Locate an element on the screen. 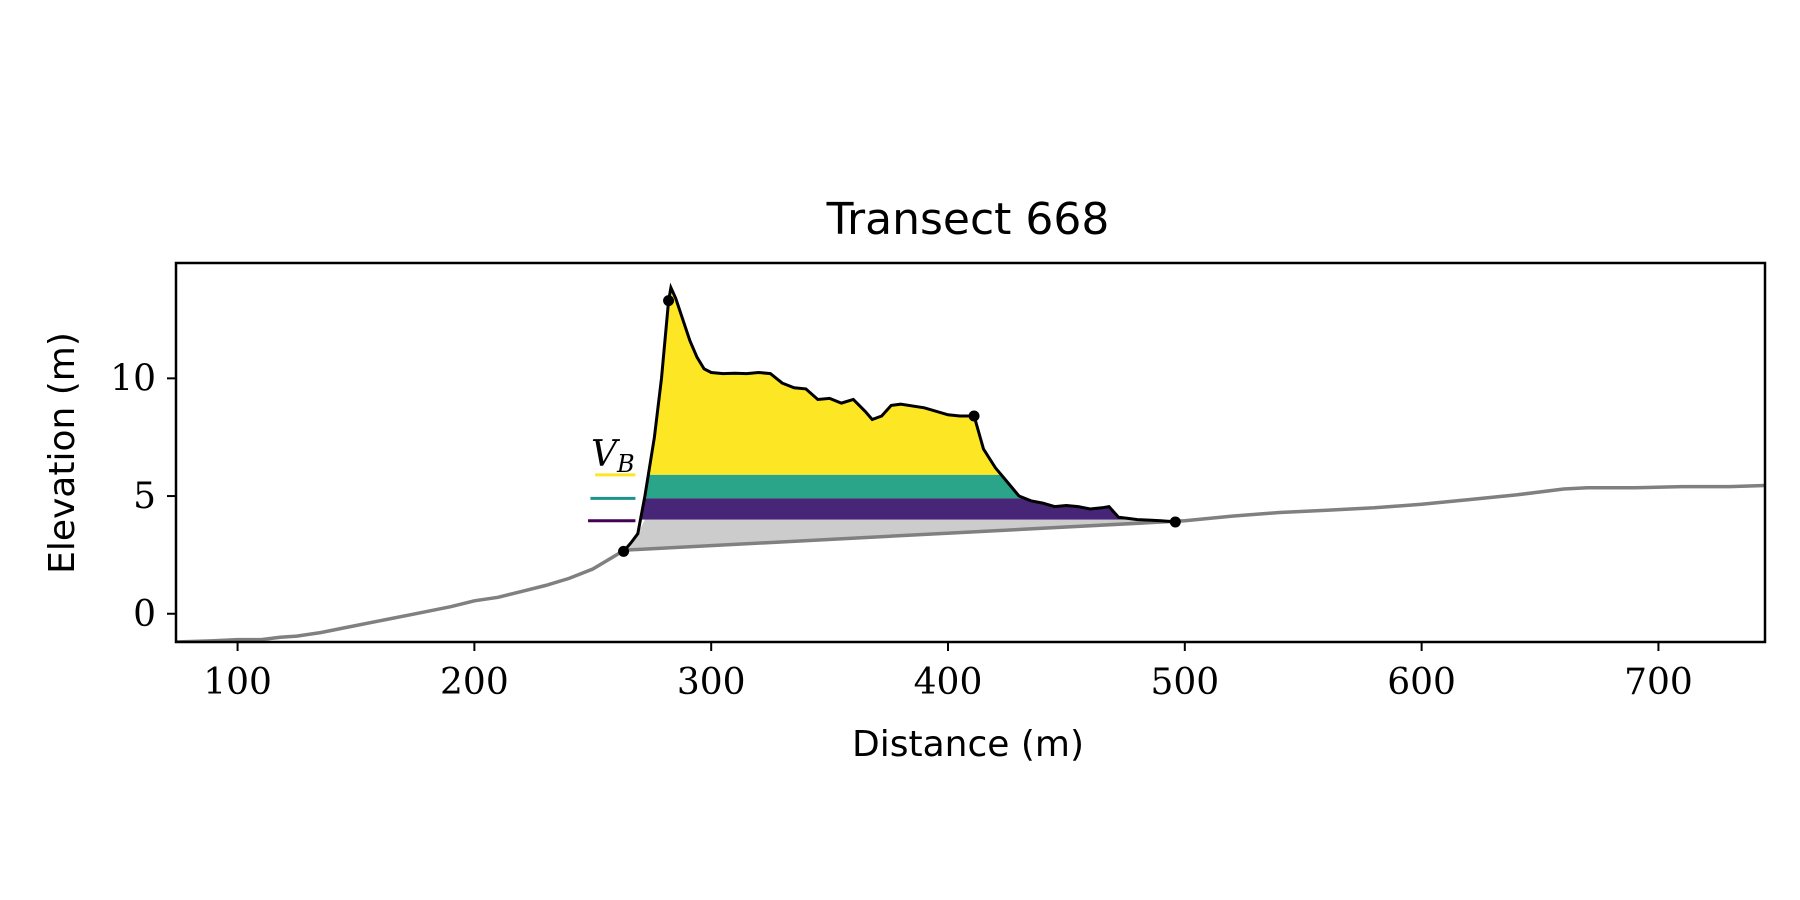  x-tick-label: 600 is located at coordinates (1421, 682).